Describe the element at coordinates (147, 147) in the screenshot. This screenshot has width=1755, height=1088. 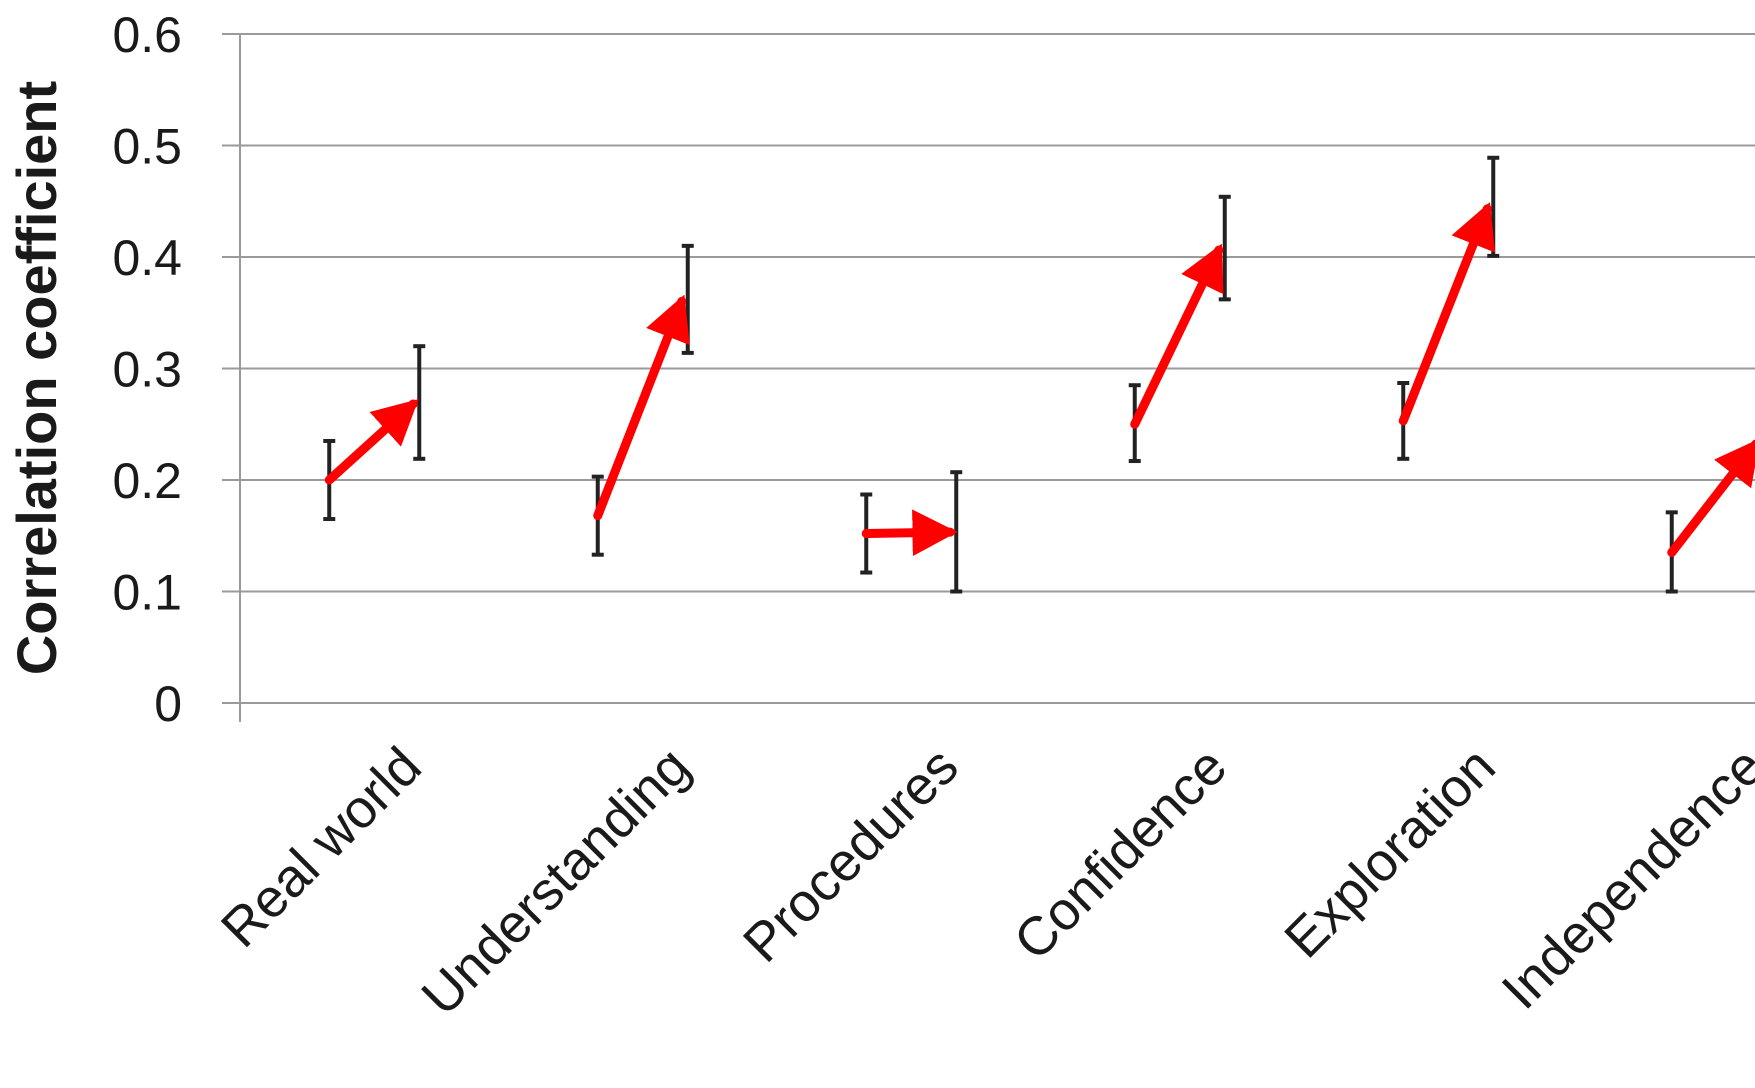
I see `y-tick-label: 0.5` at that location.